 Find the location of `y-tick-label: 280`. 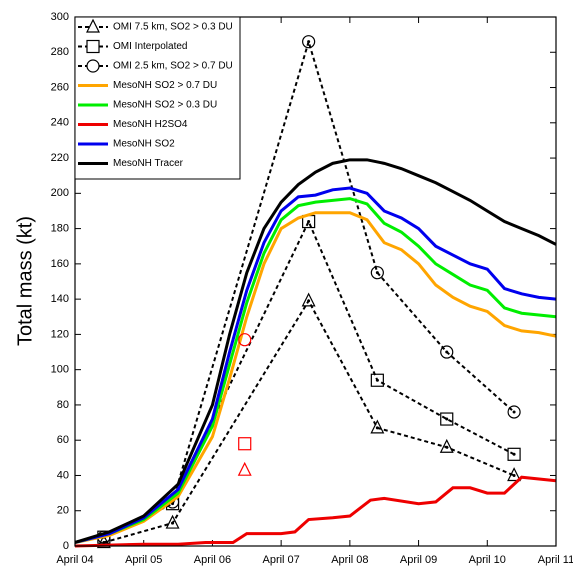

y-tick-label: 280 is located at coordinates (60, 52).